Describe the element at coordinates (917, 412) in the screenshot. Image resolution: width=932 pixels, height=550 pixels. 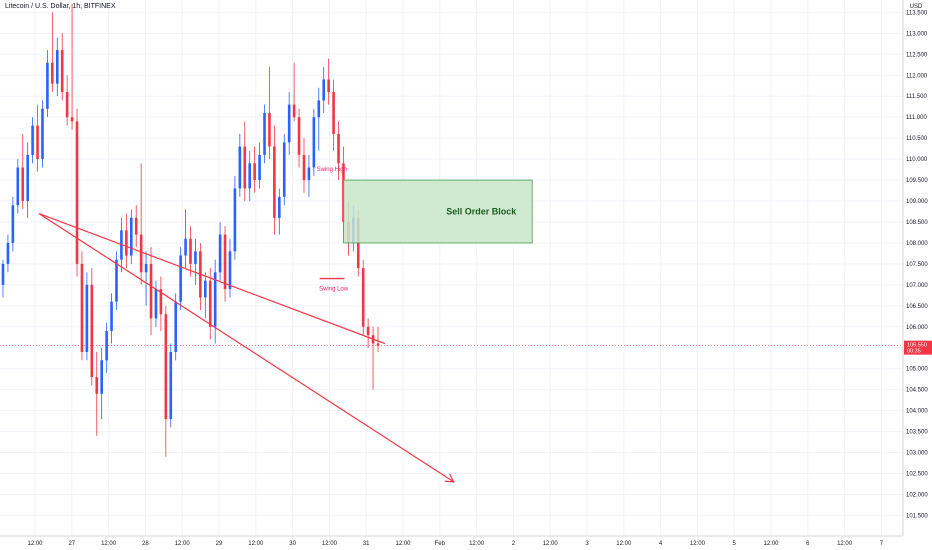
I see `price-tick-label: 104.000` at that location.